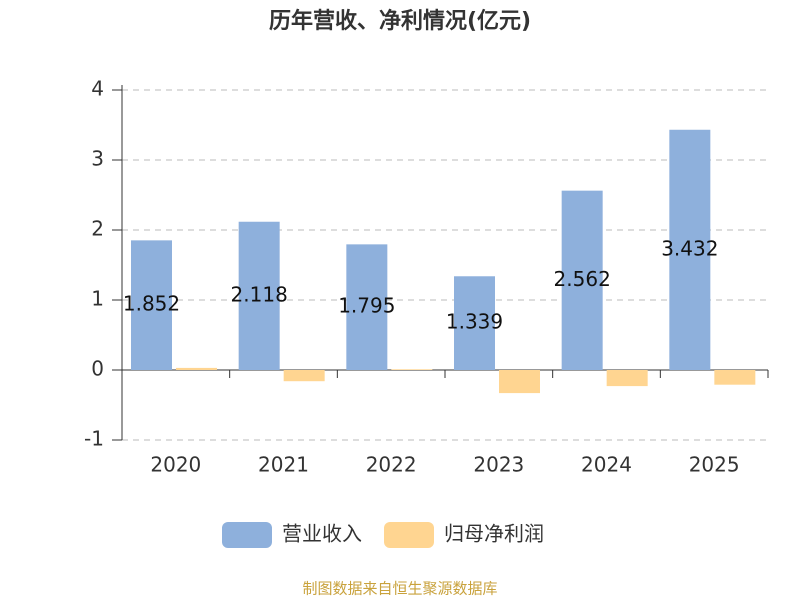 Image resolution: width=800 pixels, height=600 pixels. I want to click on y-tick-label: 1, so click(97, 299).